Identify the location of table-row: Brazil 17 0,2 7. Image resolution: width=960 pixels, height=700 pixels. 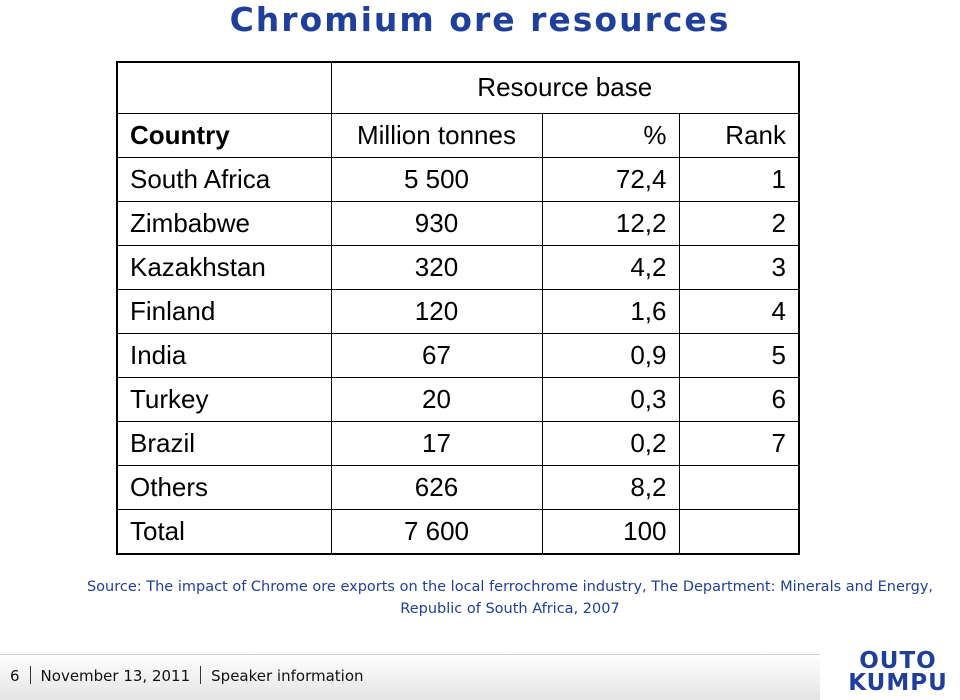
(458, 442).